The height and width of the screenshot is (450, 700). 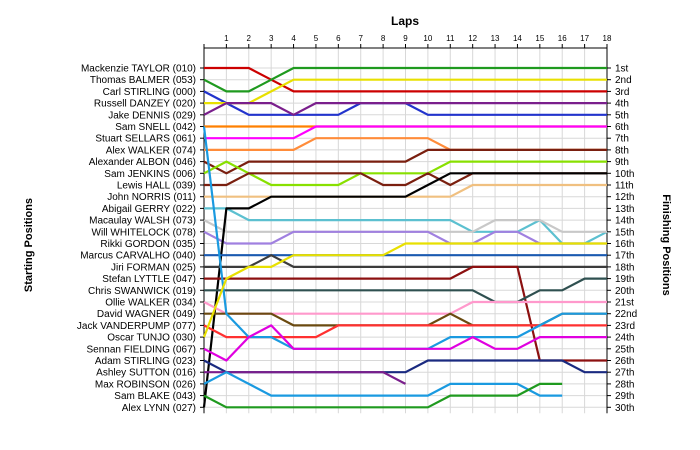 What do you see at coordinates (148, 244) in the screenshot?
I see `starting-position-label: Rikki GORDON (035)` at bounding box center [148, 244].